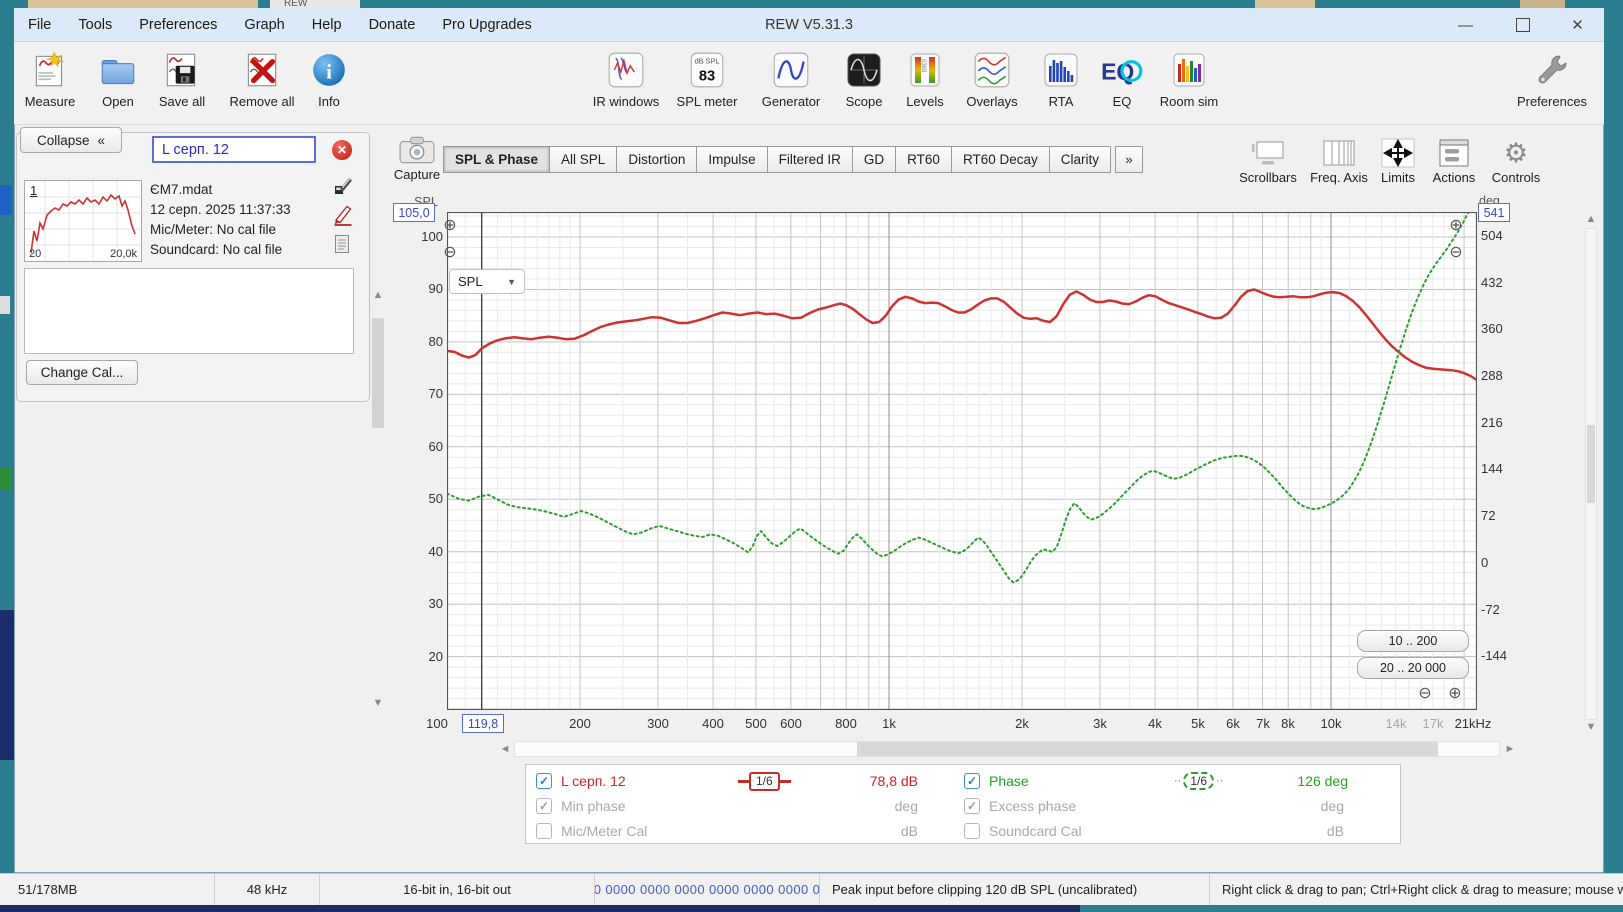 The image size is (1623, 912). Describe the element at coordinates (764, 781) in the screenshot. I see `spl-smoothing-badge: 1/6` at that location.